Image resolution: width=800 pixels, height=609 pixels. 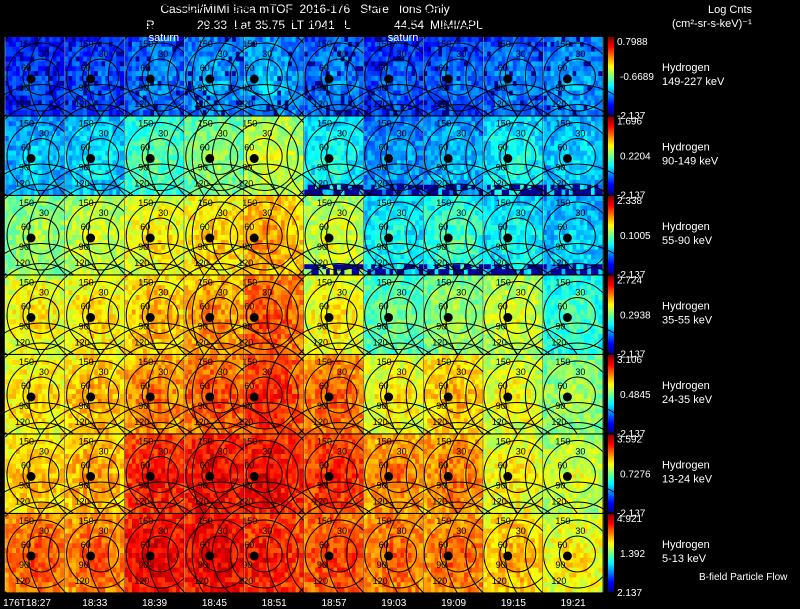 I want to click on colorbar-min: -2.137, so click(x=631, y=514).